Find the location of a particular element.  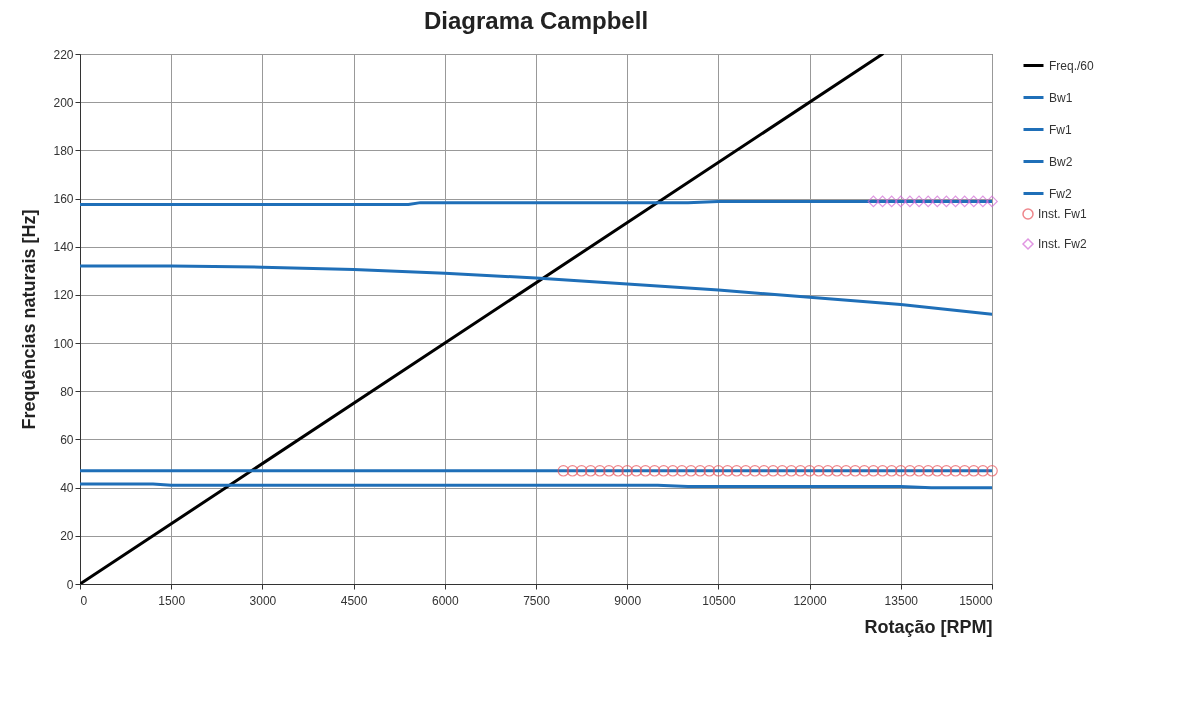

y-tick-label: 80 is located at coordinates (67, 391).